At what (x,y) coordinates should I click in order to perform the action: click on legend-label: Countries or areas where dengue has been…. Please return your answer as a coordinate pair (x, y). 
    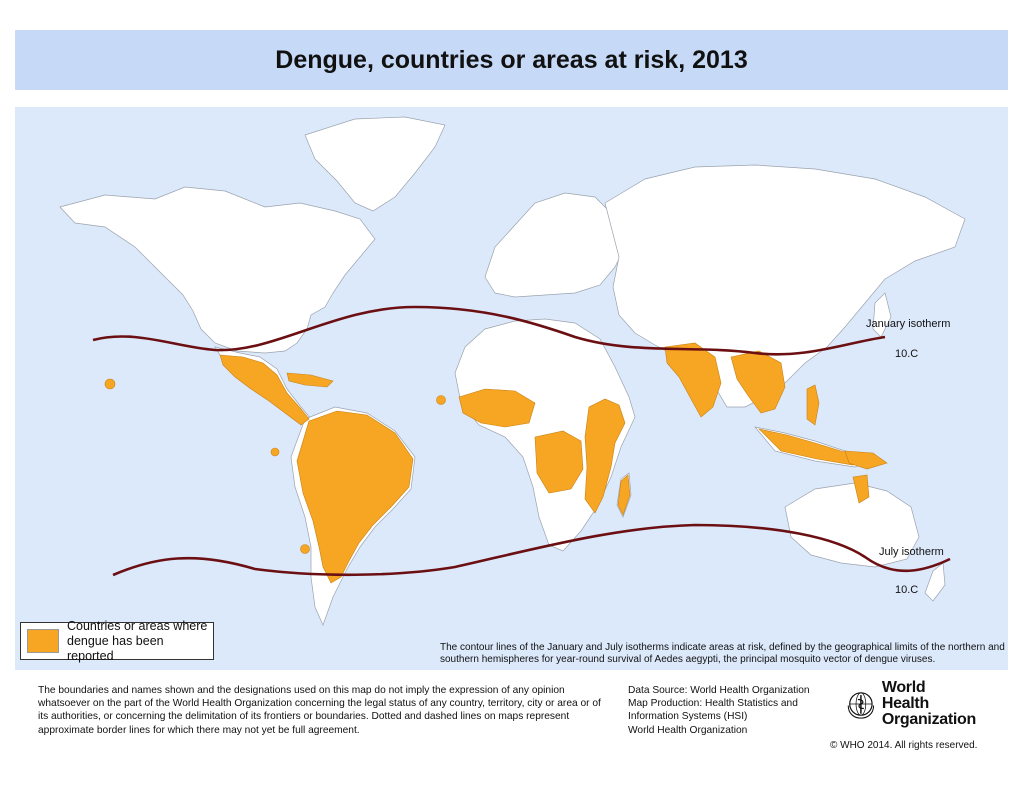
    Looking at the image, I should click on (140, 641).